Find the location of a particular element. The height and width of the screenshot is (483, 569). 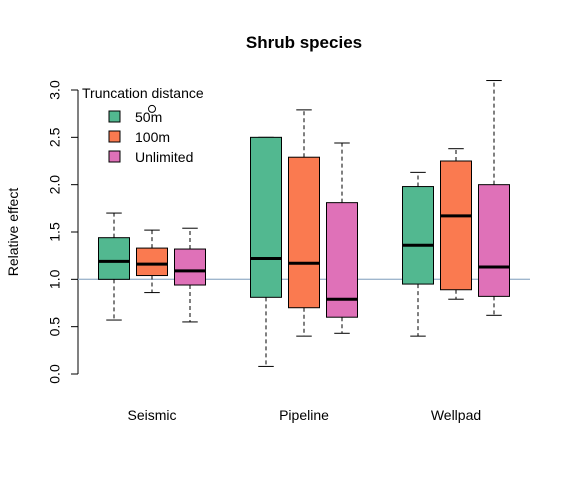

box-50m-pipeline is located at coordinates (266, 251).